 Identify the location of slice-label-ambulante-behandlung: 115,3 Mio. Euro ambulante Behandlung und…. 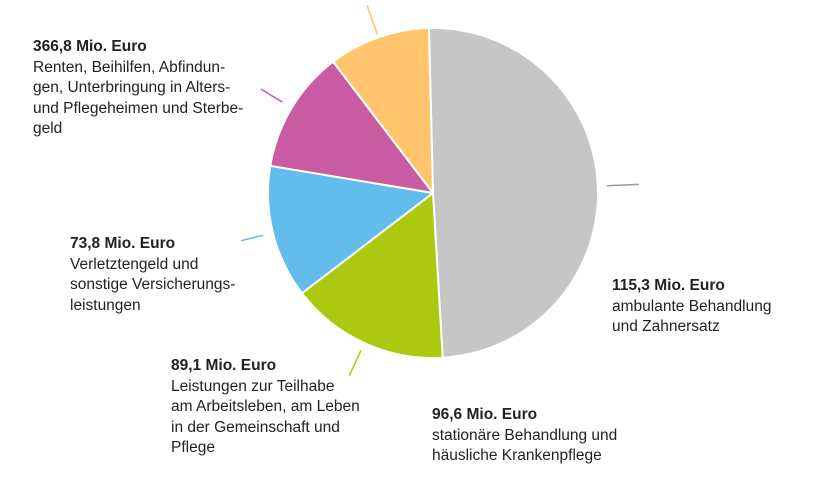
(712, 307).